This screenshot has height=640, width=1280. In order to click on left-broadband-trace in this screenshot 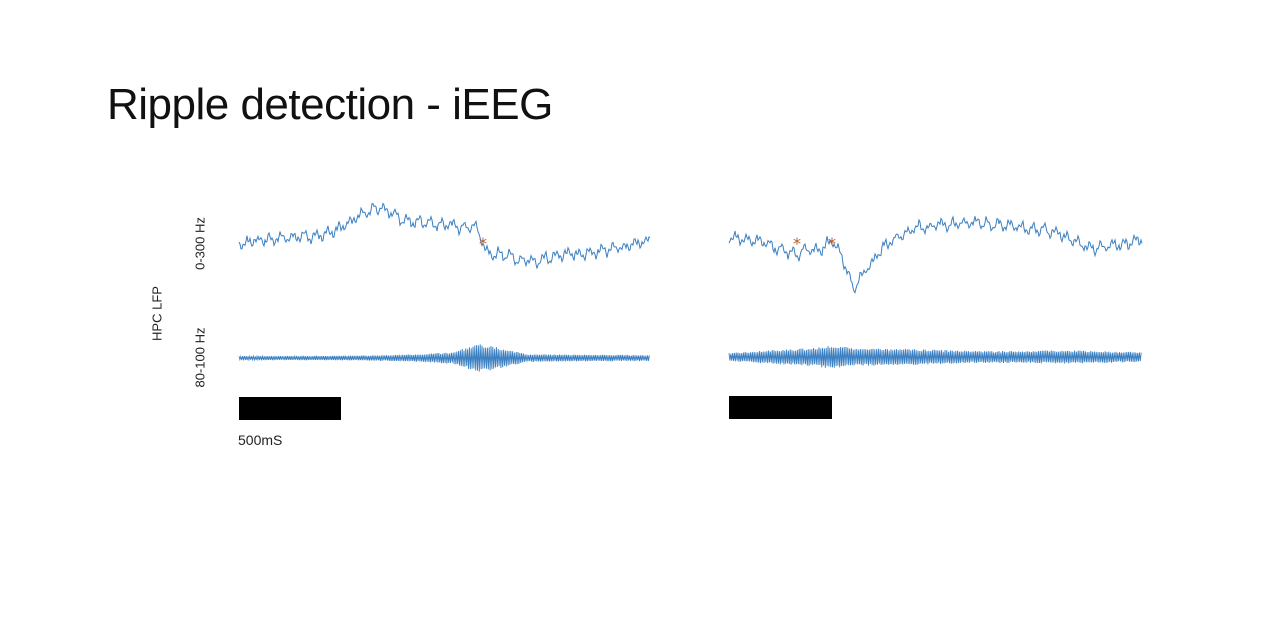, I will do `click(444, 235)`.